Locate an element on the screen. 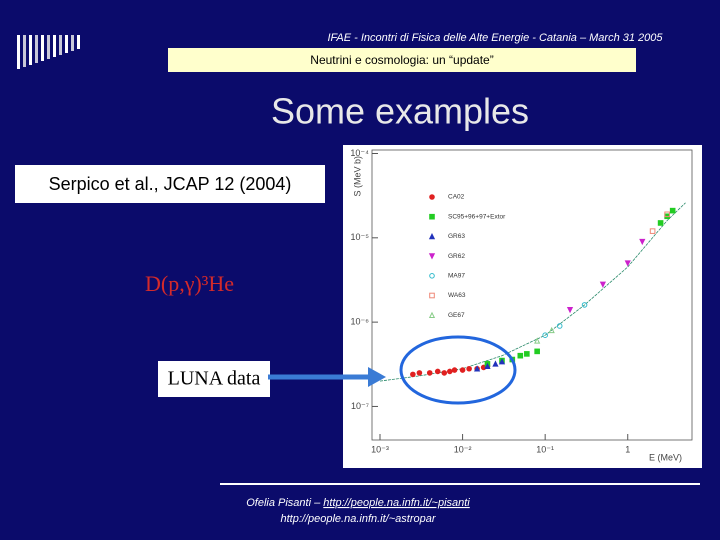 Image resolution: width=720 pixels, height=540 pixels. y-tick-label: 10⁻⁷ is located at coordinates (360, 406).